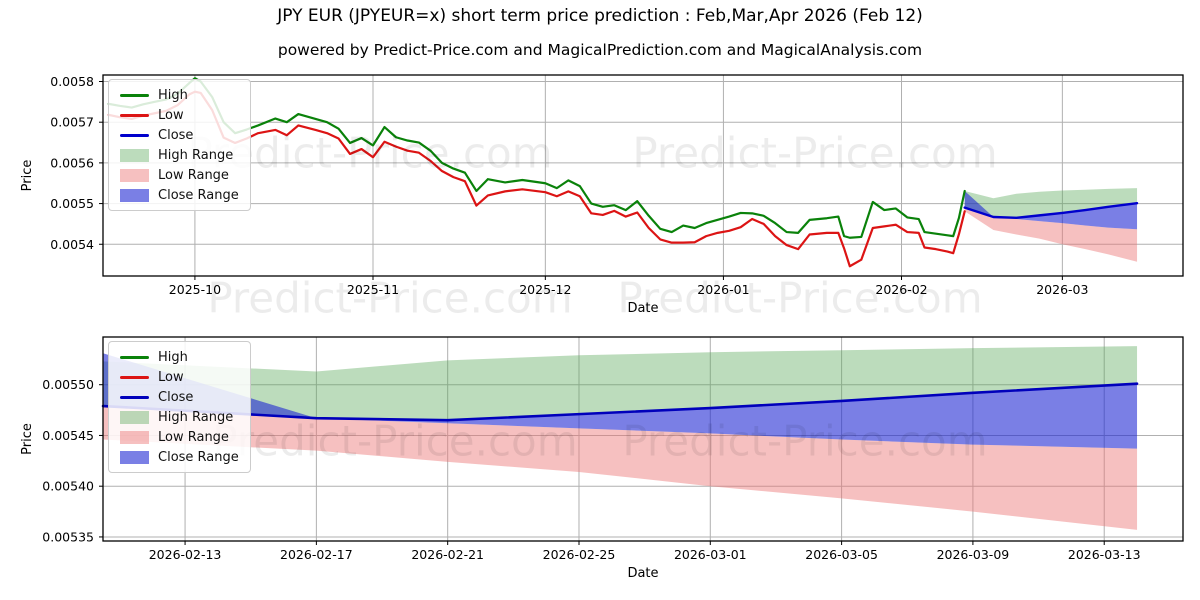 The image size is (1200, 600). I want to click on x-tick-label: 2025-10, so click(195, 289).